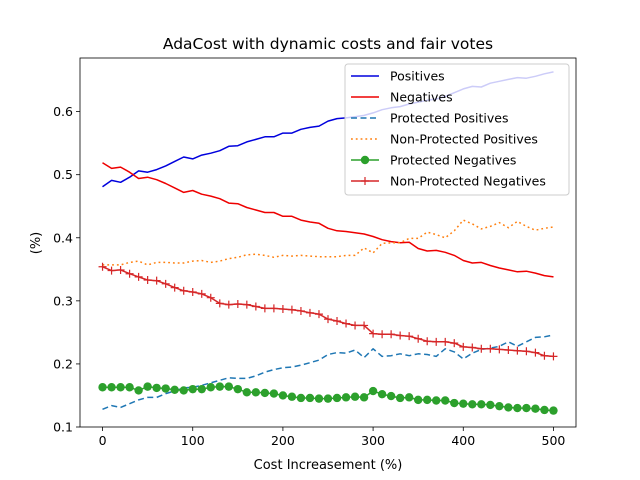 The height and width of the screenshot is (480, 640). What do you see at coordinates (468, 181) in the screenshot?
I see `legend-label: Non-Protected Negatives` at bounding box center [468, 181].